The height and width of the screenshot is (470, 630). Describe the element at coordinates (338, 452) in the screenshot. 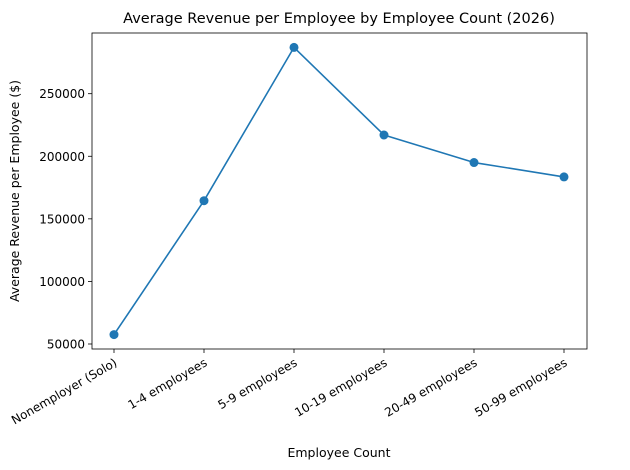

I see `x-axis-label: Employee Count` at that location.